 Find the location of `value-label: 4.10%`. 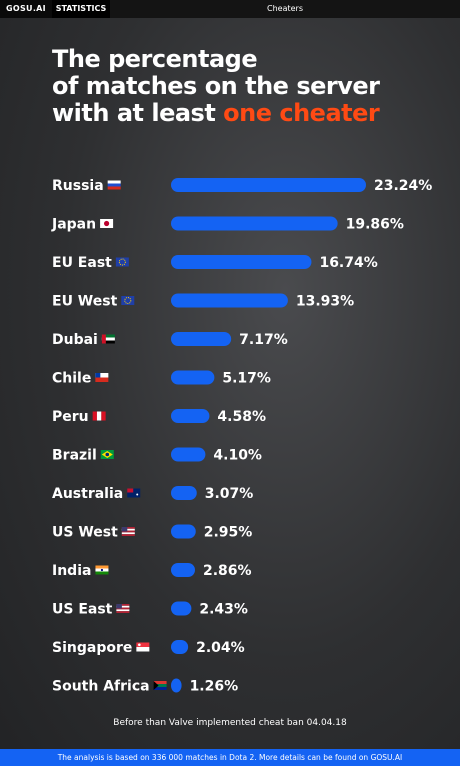

value-label: 4.10% is located at coordinates (237, 456).